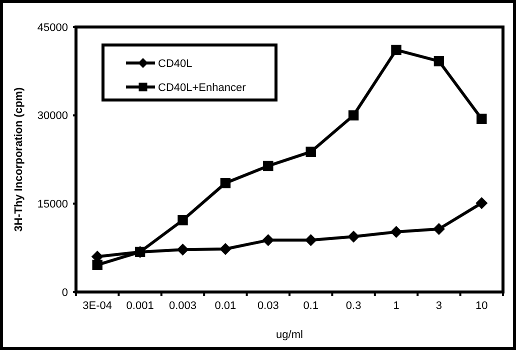 This screenshot has width=516, height=350. Describe the element at coordinates (310, 306) in the screenshot. I see `x-tick-label: 0.1` at that location.